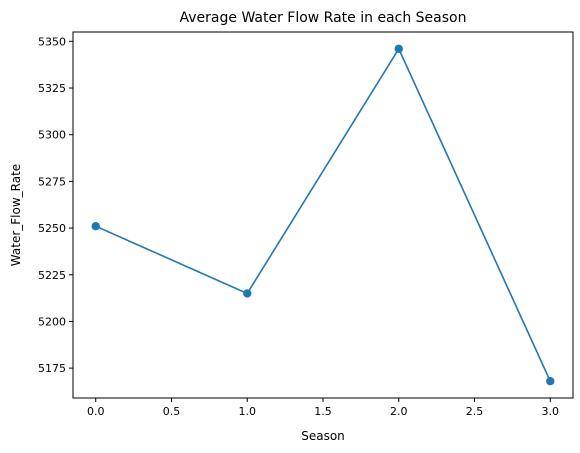 The height and width of the screenshot is (453, 580). I want to click on y-axis-ticks: 5175 5200 5225 5250 5275 5300 5325 5350, so click(55, 205).